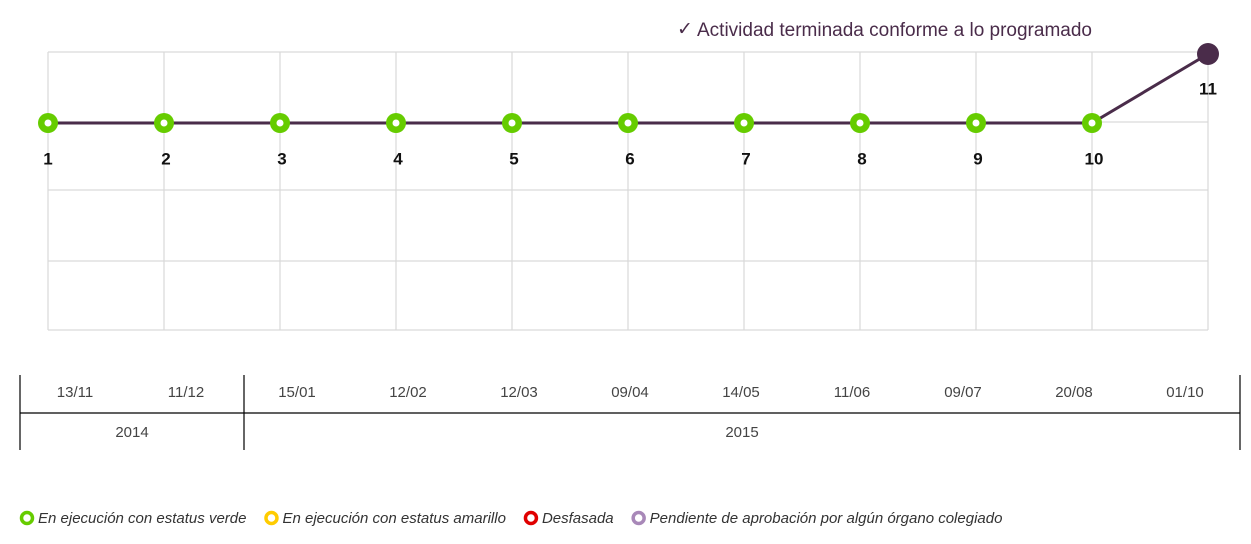  What do you see at coordinates (685, 29) in the screenshot?
I see `check-icon: ✓` at bounding box center [685, 29].